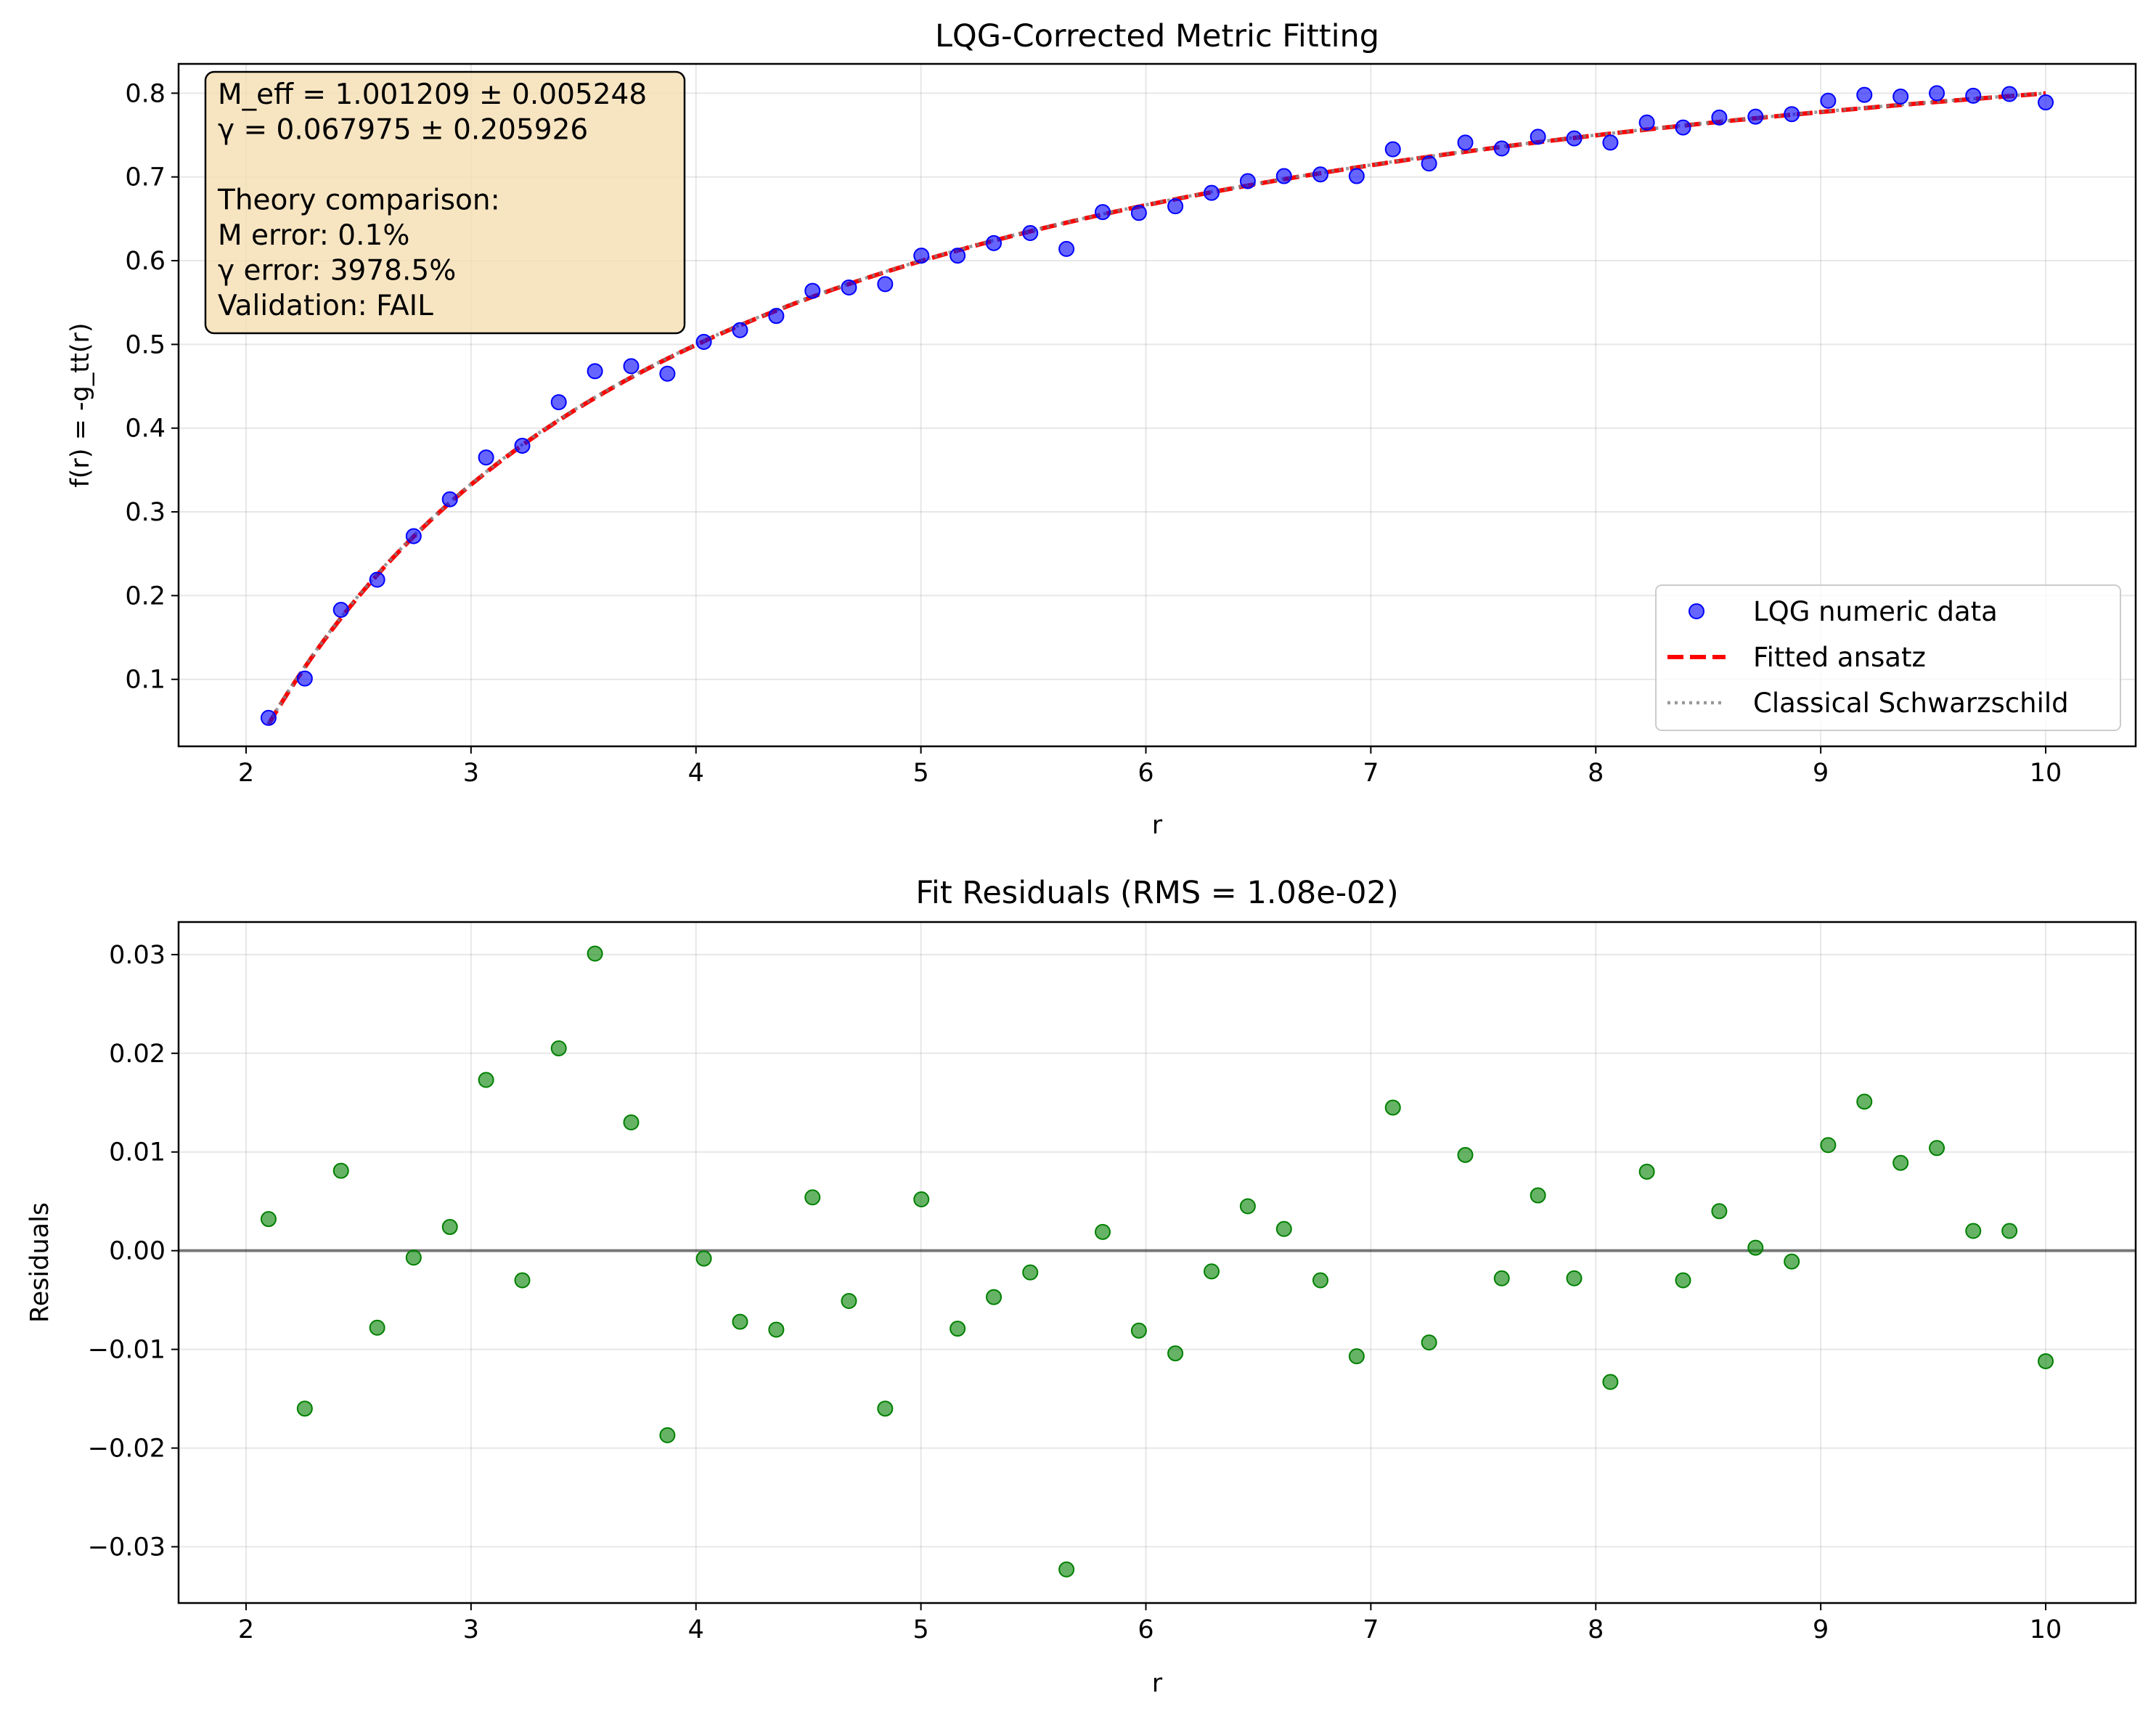 This screenshot has width=2156, height=1717. I want to click on top-y-tick-label: 0.5, so click(146, 344).